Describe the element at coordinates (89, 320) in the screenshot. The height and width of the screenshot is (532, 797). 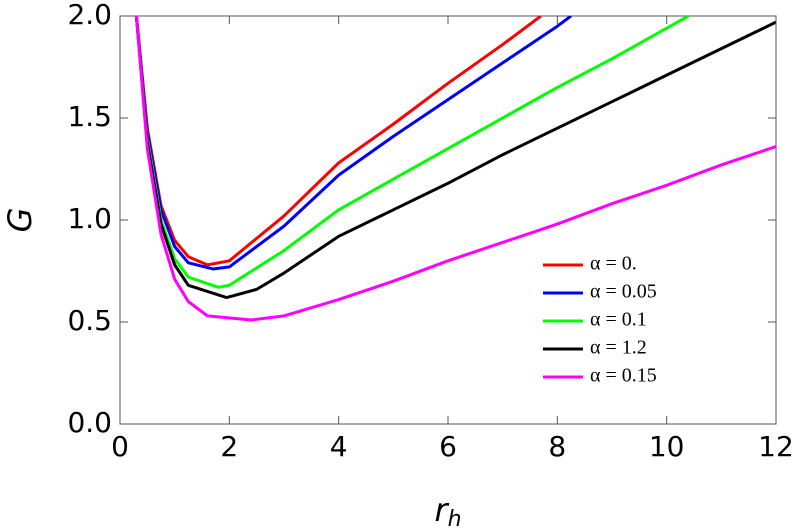
I see `y-tick-label: 0.5` at that location.